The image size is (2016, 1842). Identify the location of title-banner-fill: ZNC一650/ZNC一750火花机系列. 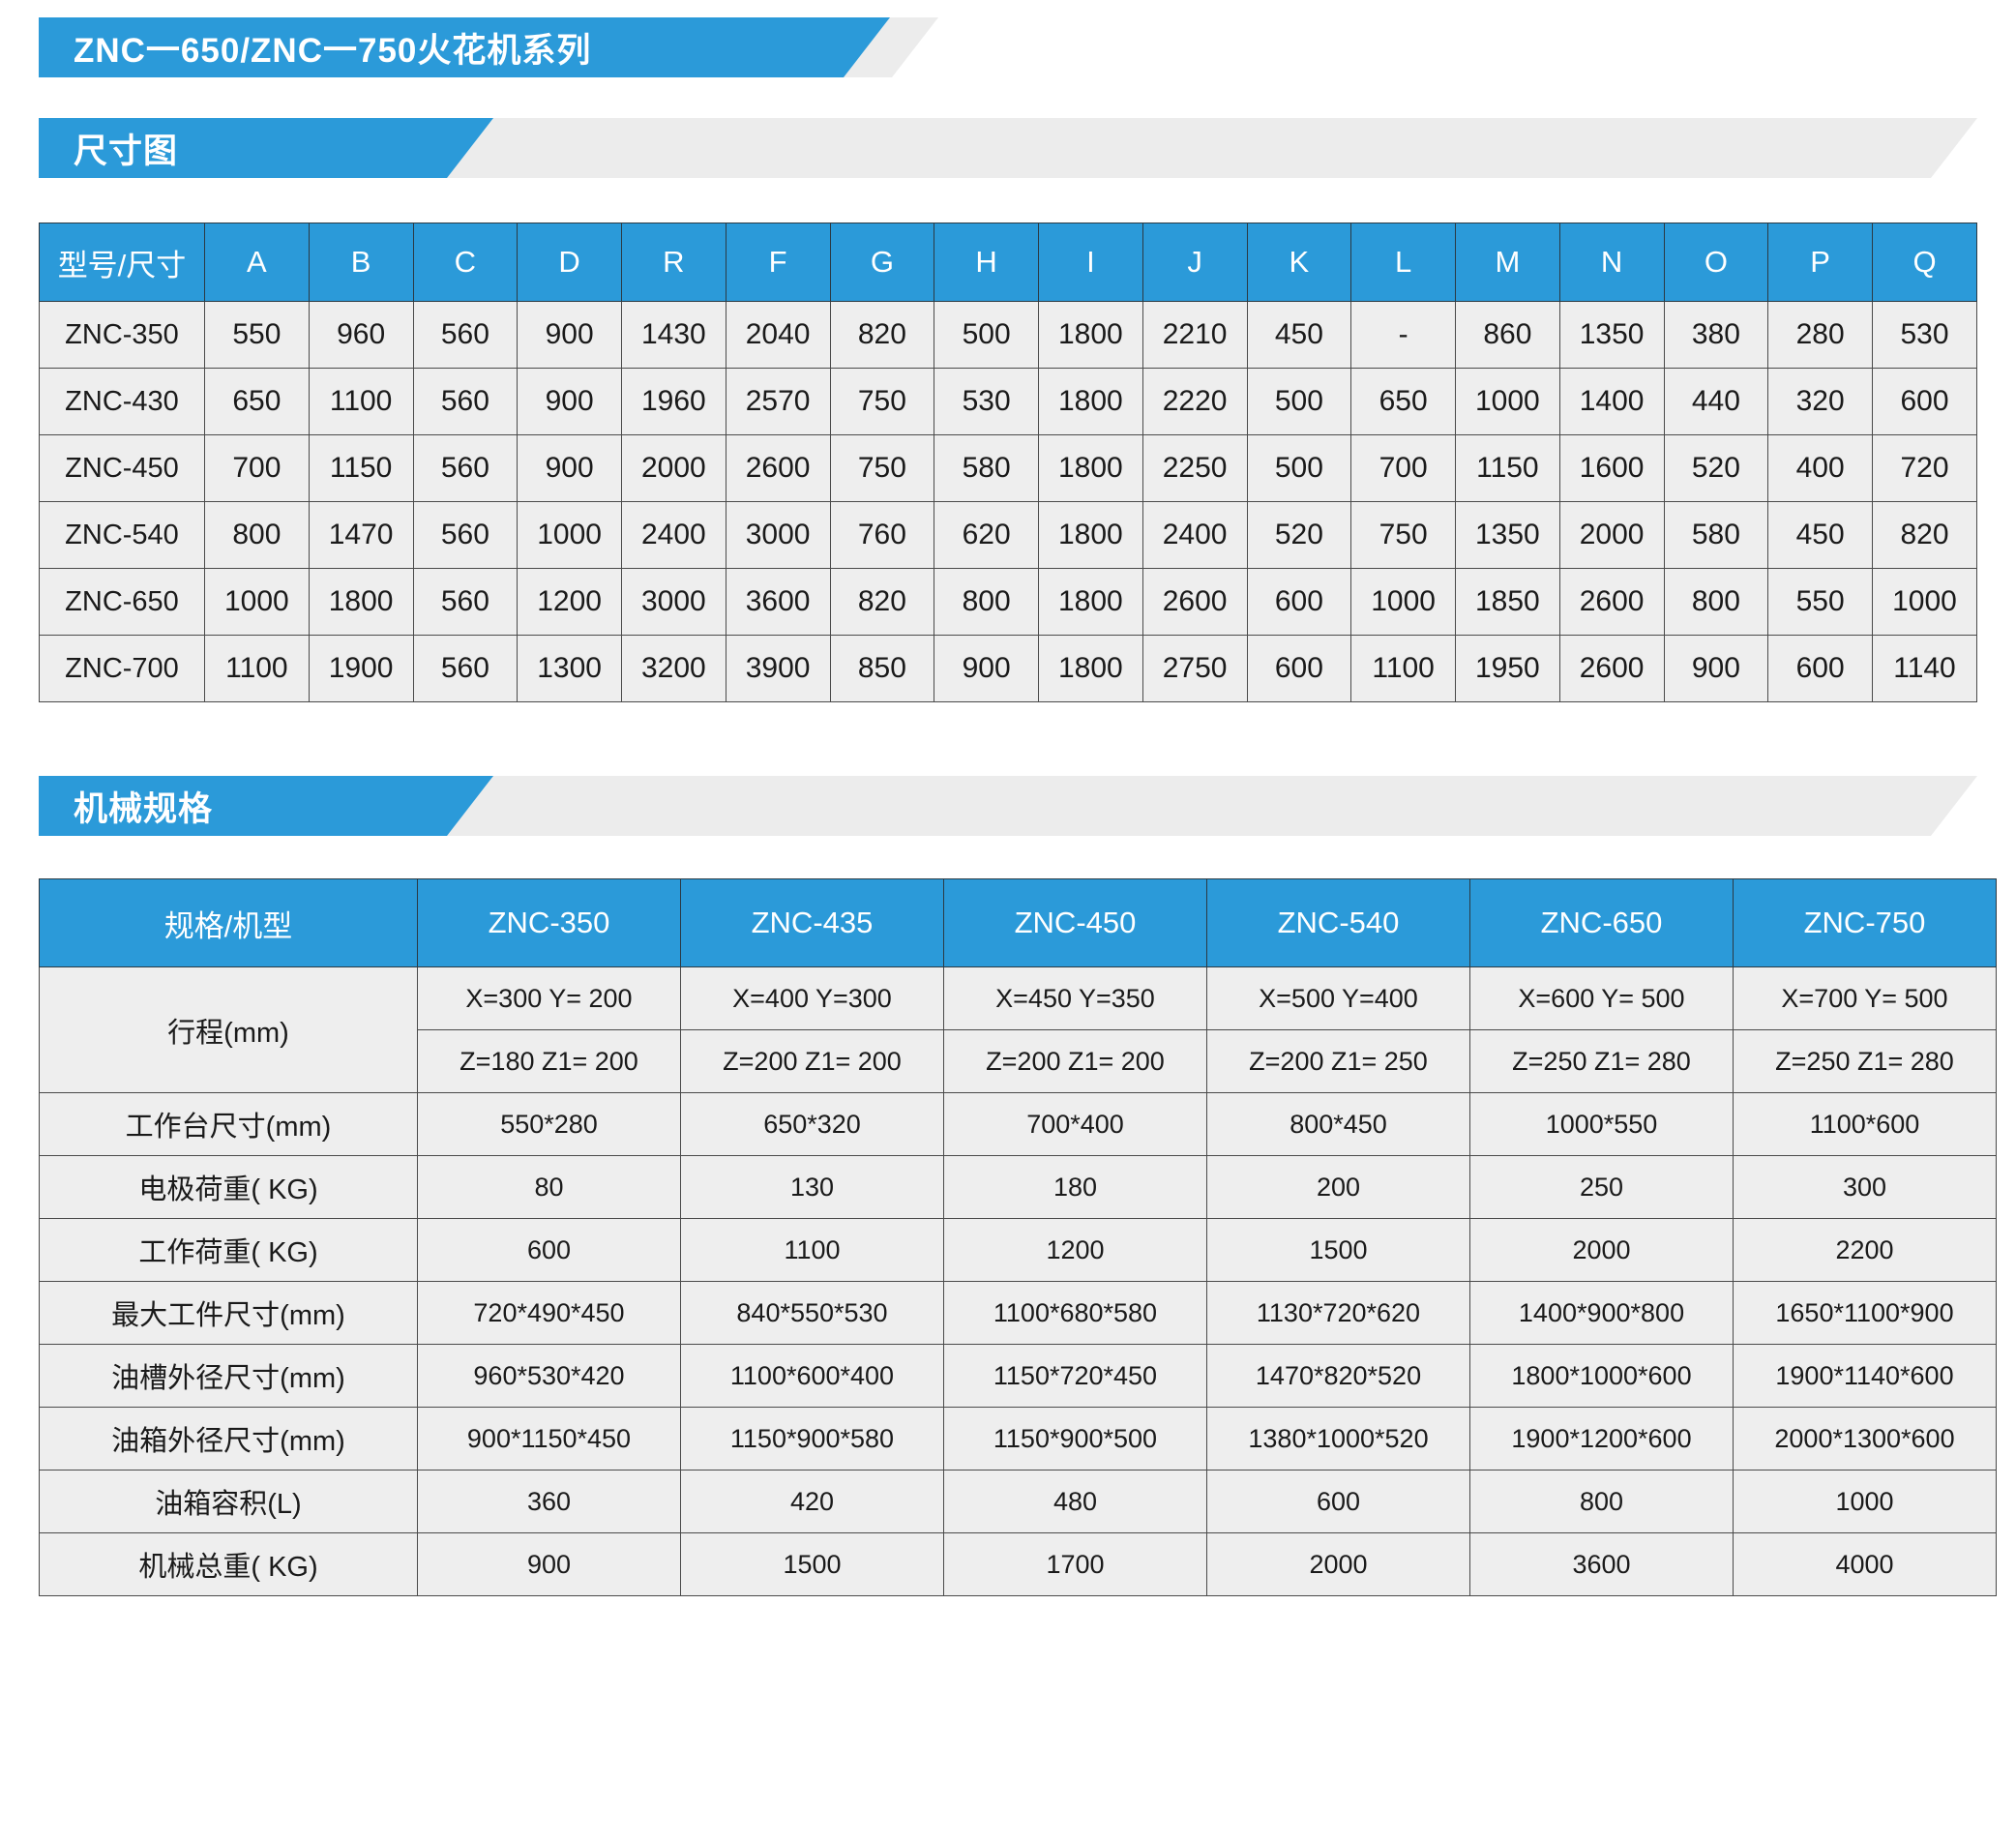
(465, 47).